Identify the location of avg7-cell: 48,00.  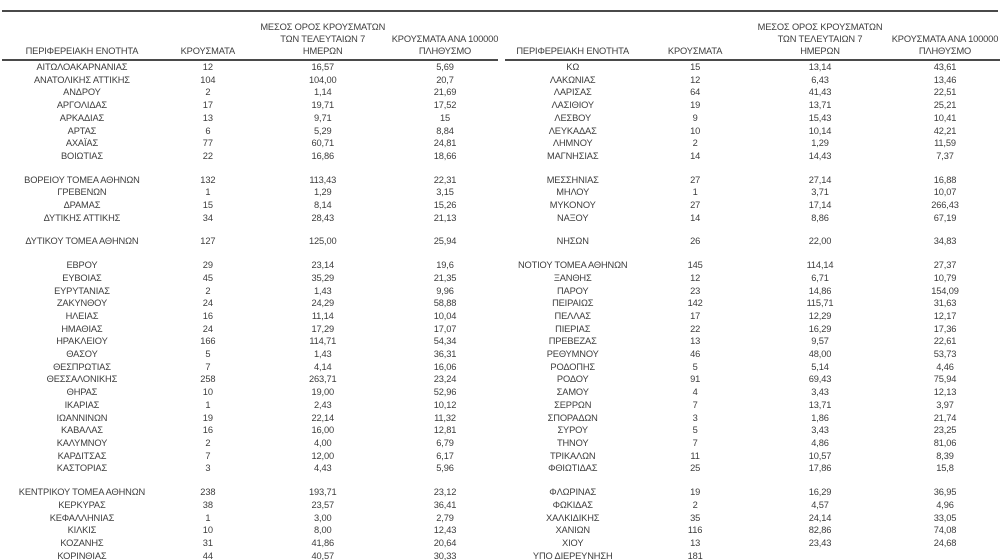
(820, 354).